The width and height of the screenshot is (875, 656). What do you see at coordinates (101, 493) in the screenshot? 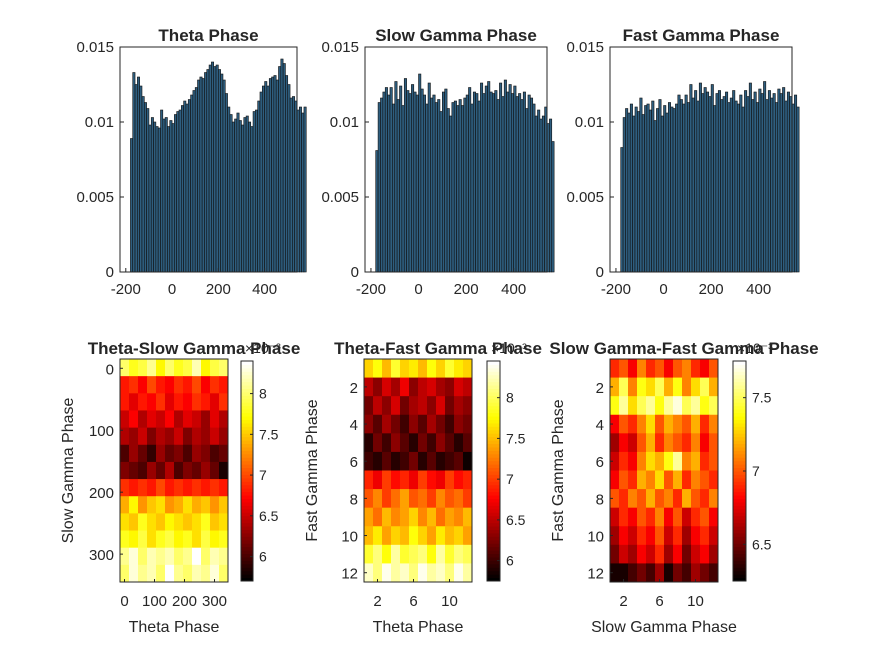
I see `y-tick-label: 200` at bounding box center [101, 493].